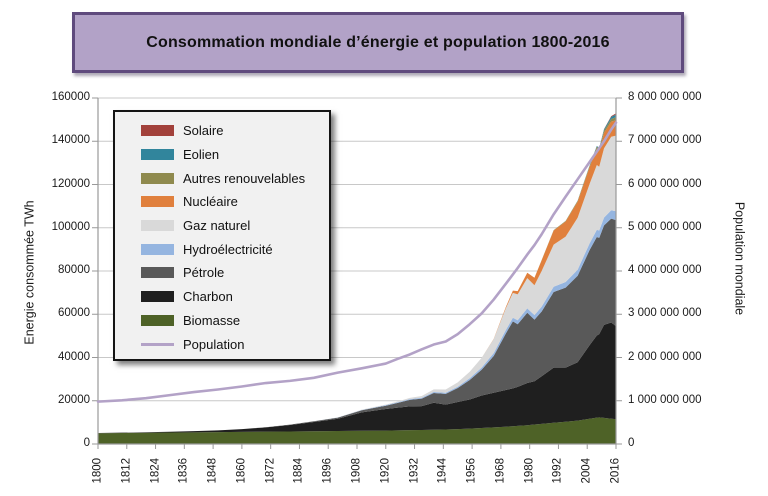 This screenshot has height=496, width=768. Describe the element at coordinates (356, 470) in the screenshot. I see `x-axis-tick-label: 1908` at that location.